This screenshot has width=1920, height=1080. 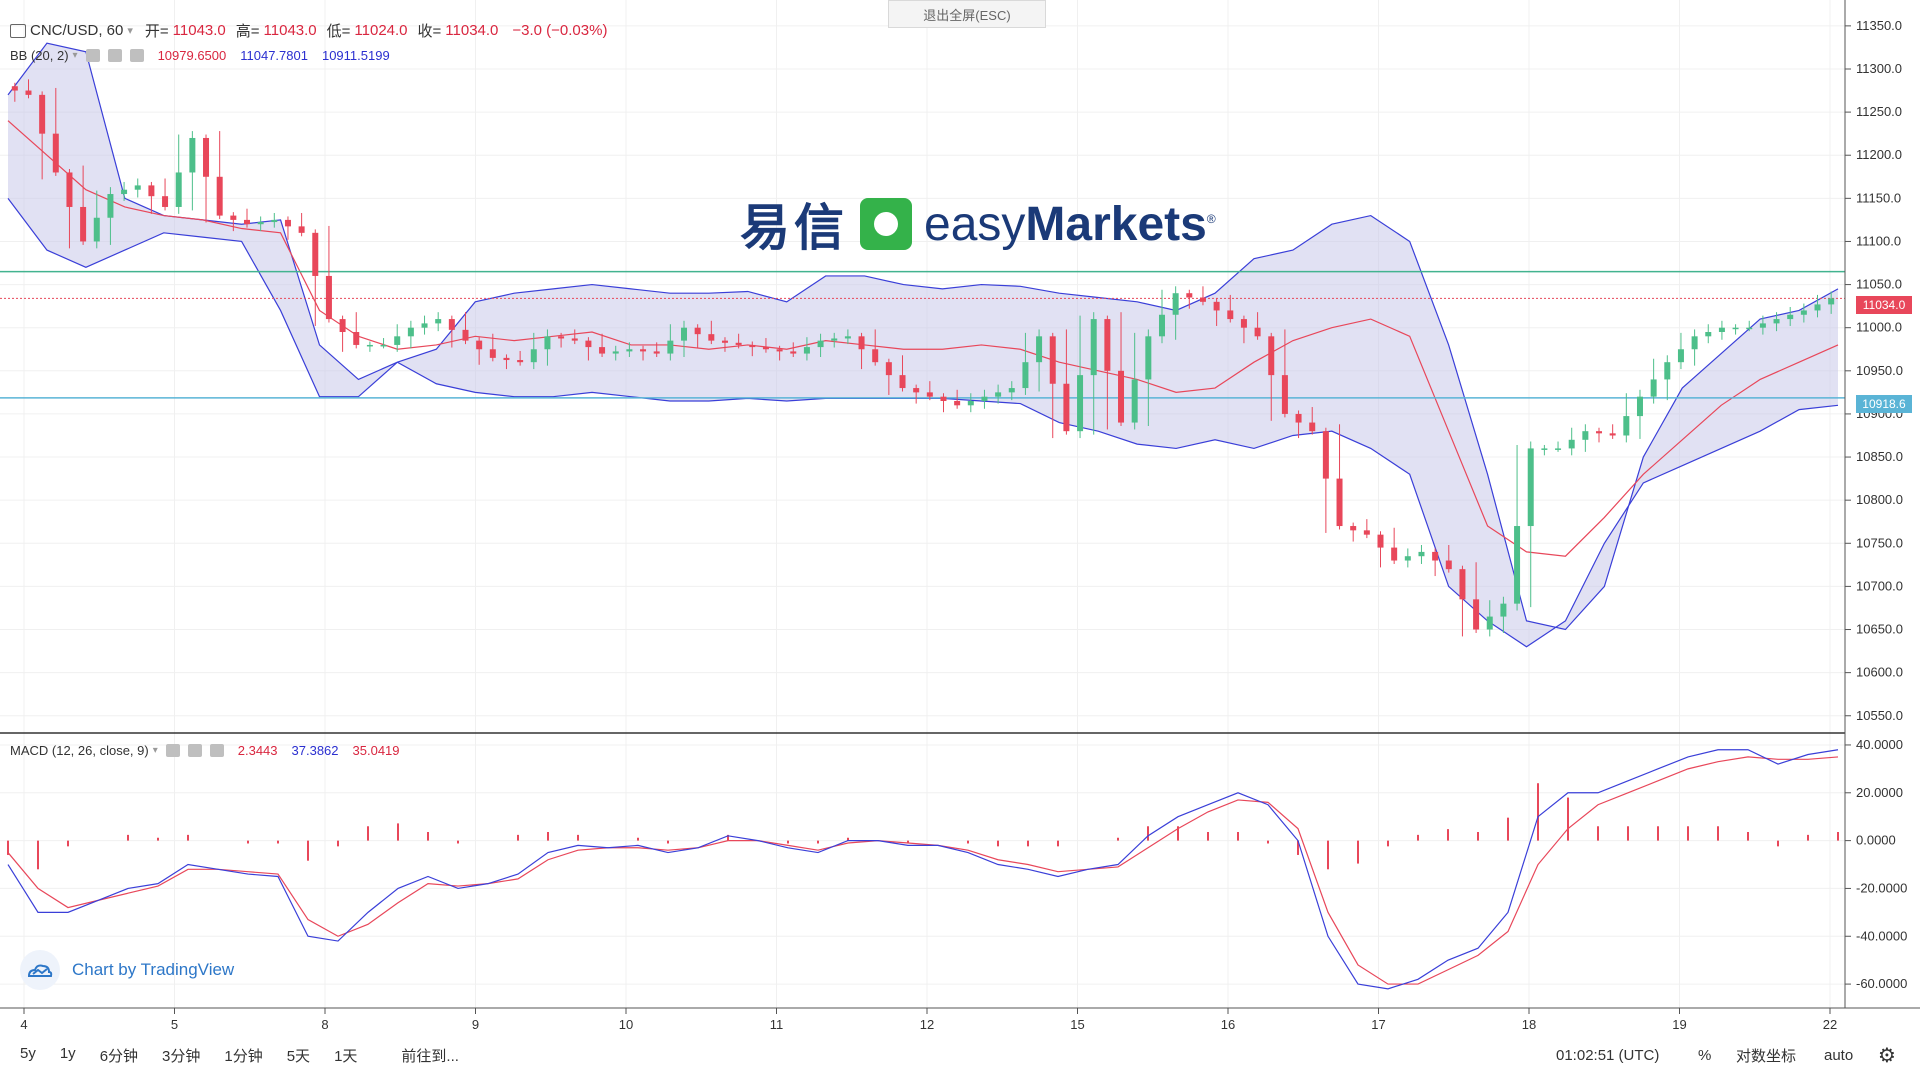 I want to click on range-button: 5天, so click(x=298, y=1056).